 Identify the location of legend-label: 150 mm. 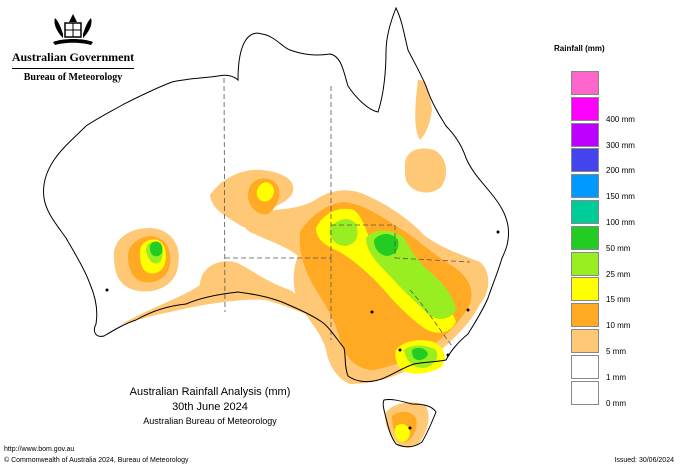
(620, 197).